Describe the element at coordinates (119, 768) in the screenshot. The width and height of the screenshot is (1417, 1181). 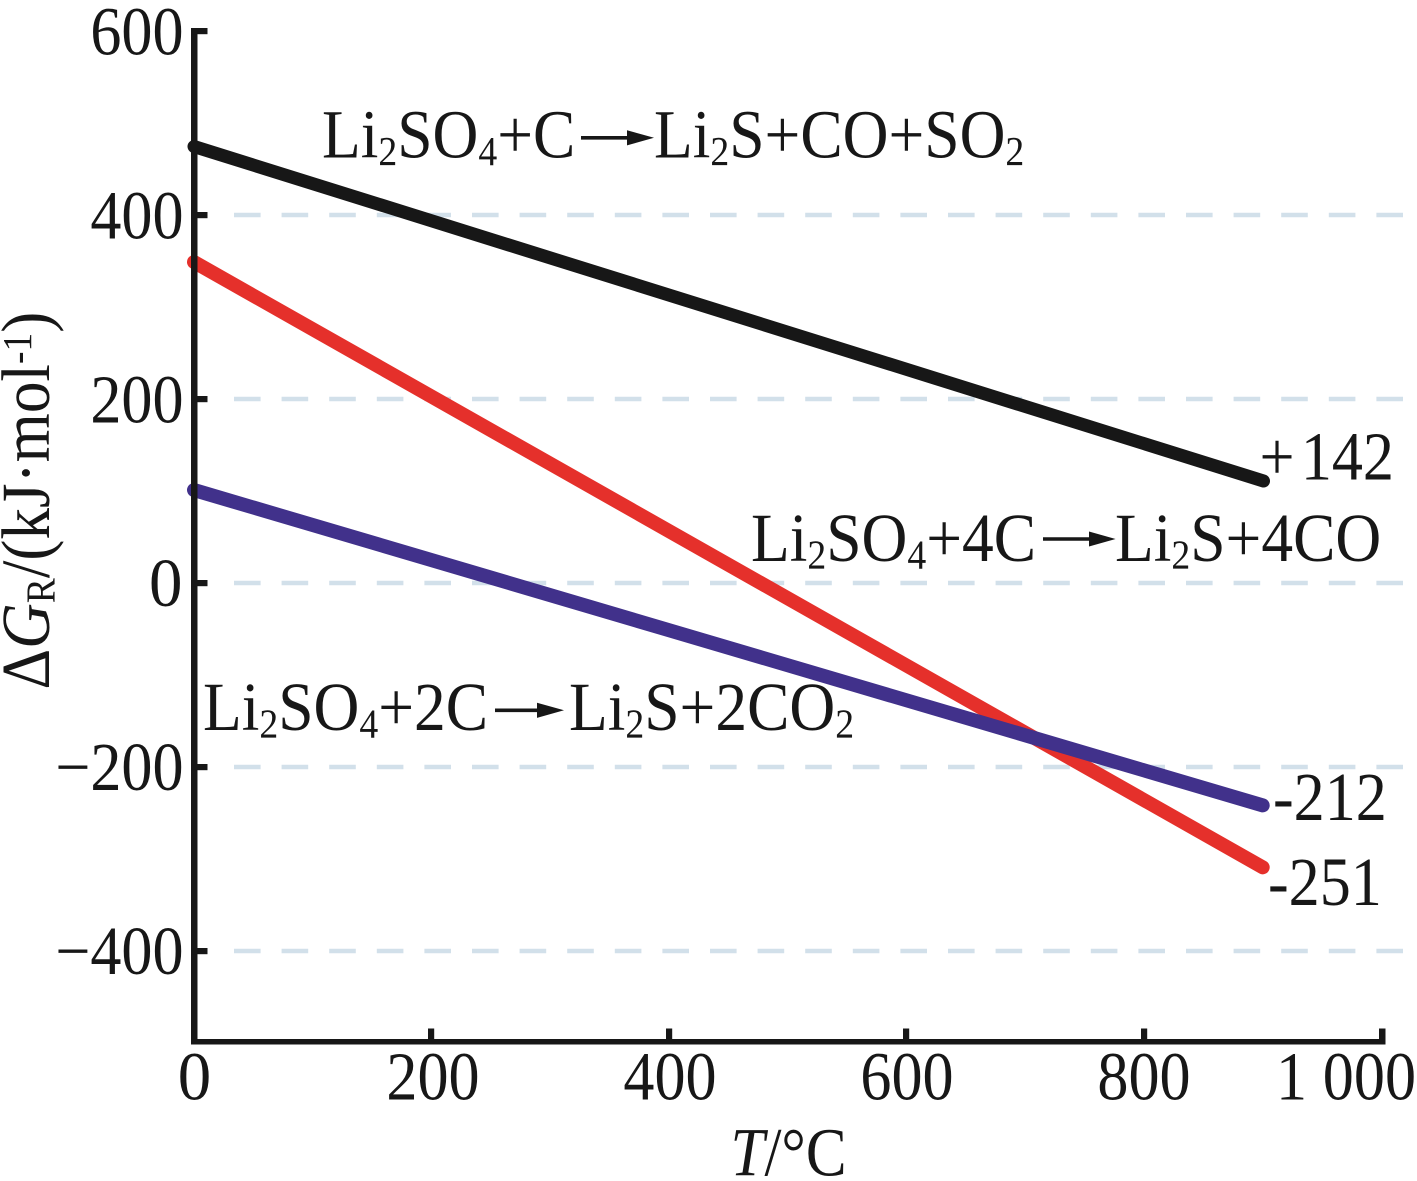
I see `svg-text: −200` at that location.